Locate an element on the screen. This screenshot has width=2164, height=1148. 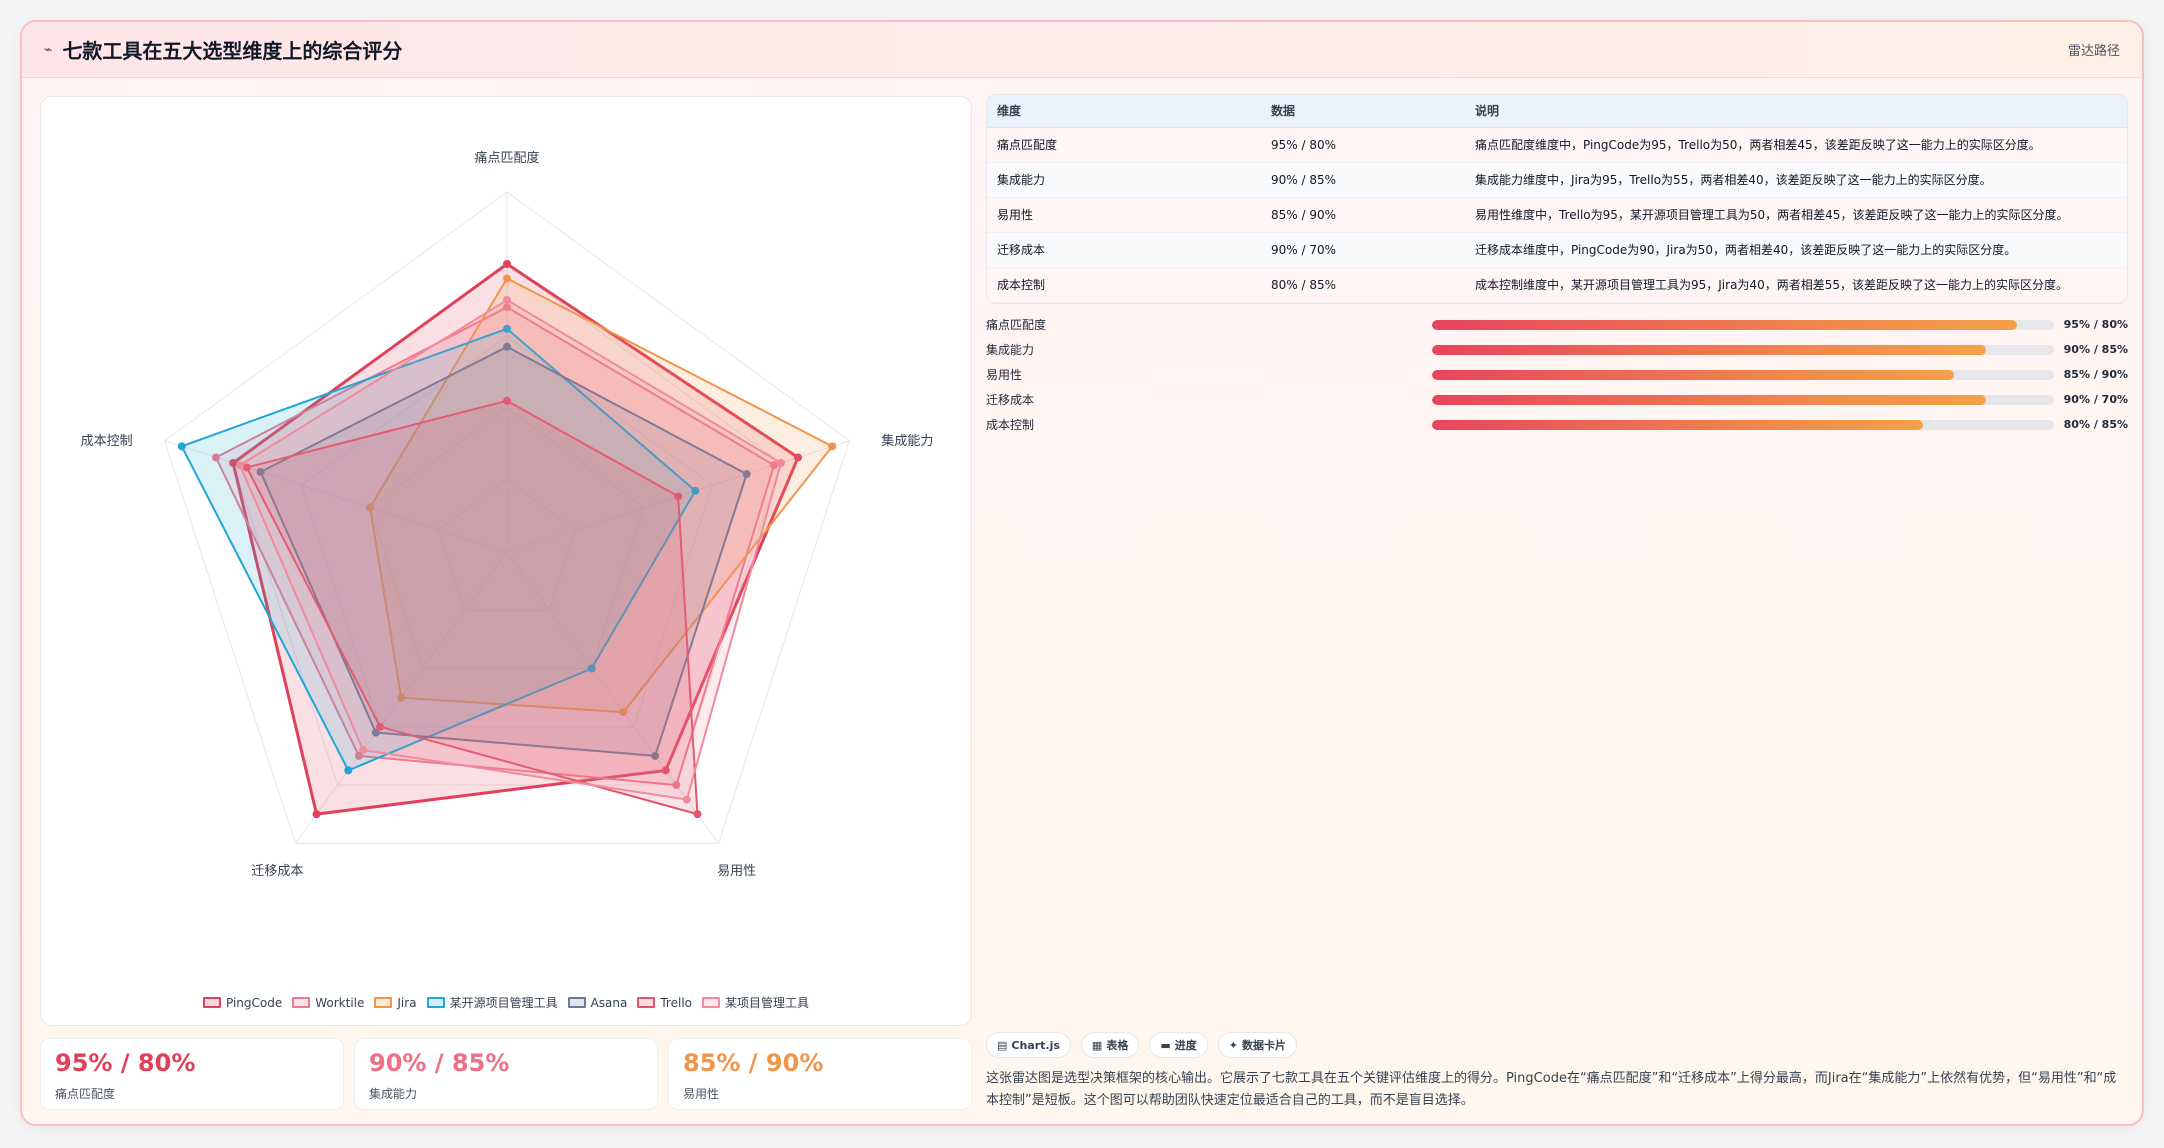
axis-label: 迁移成本 is located at coordinates (277, 871).